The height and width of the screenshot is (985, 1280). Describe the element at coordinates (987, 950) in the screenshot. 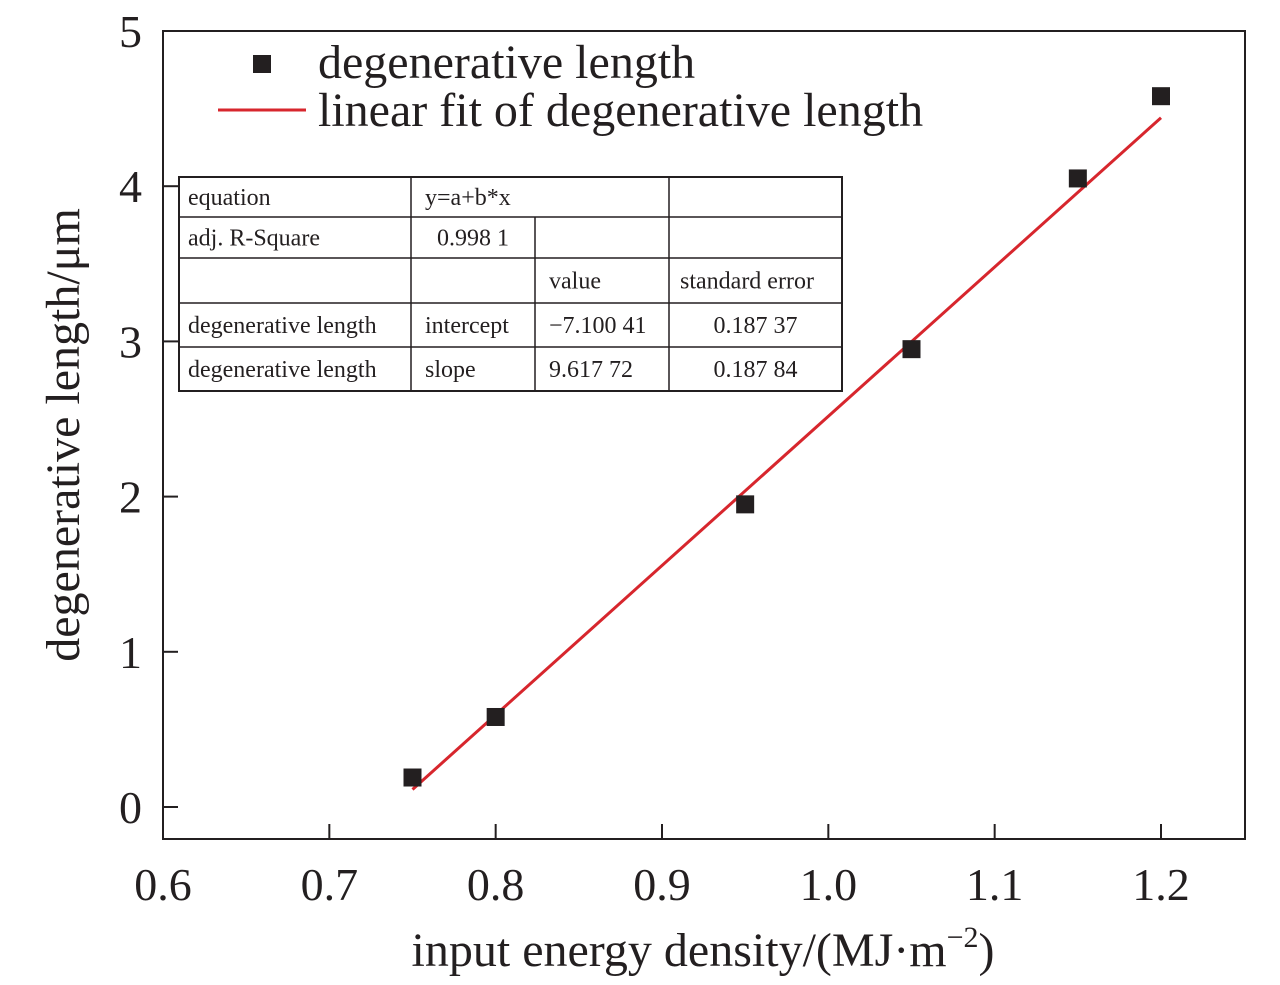

I see `x-axis-title-end: )` at that location.